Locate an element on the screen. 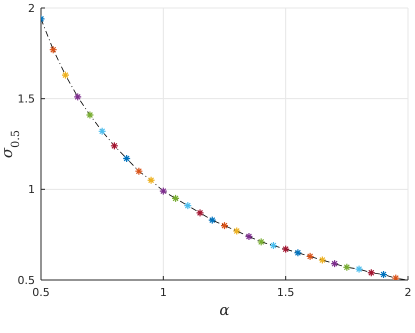  x-tick-label: 1.5 is located at coordinates (285, 292).